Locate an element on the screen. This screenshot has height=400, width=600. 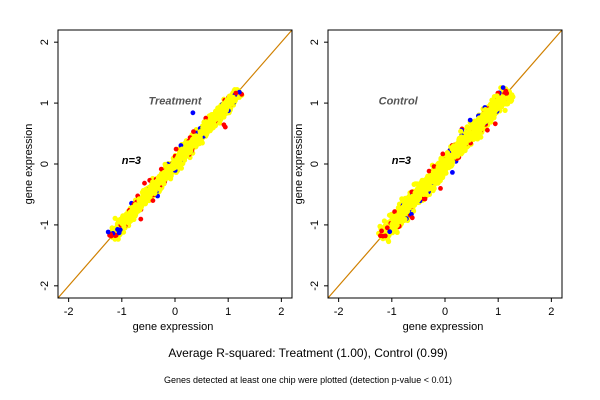
point-cloud is located at coordinates (446, 165).